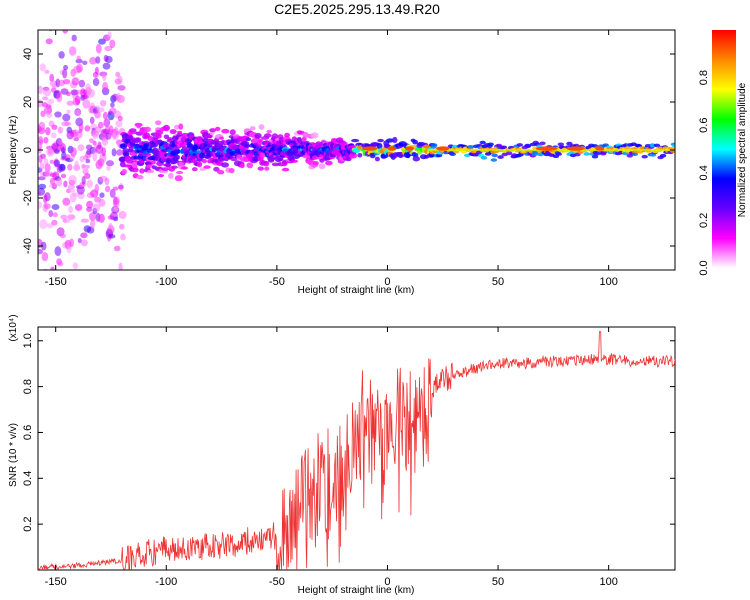  What do you see at coordinates (166, 282) in the screenshot?
I see `x-tick-label: -100` at bounding box center [166, 282].